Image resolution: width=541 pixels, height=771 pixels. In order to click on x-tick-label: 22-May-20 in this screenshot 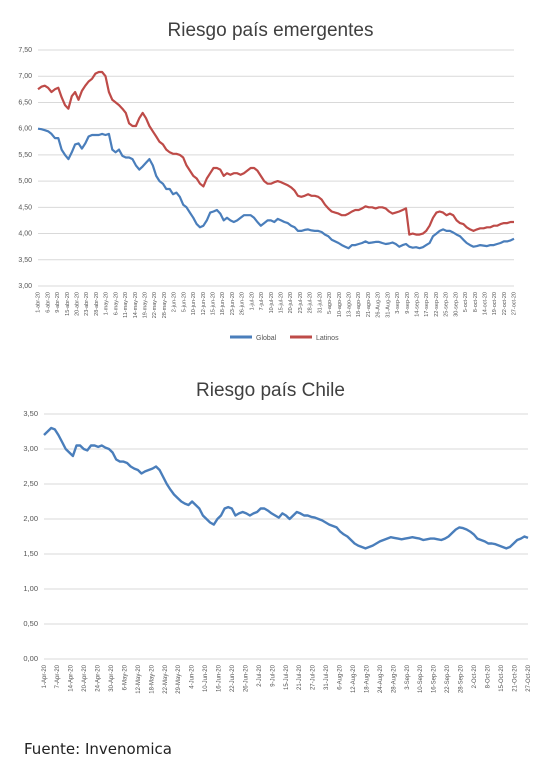, I will do `click(166, 678)`.